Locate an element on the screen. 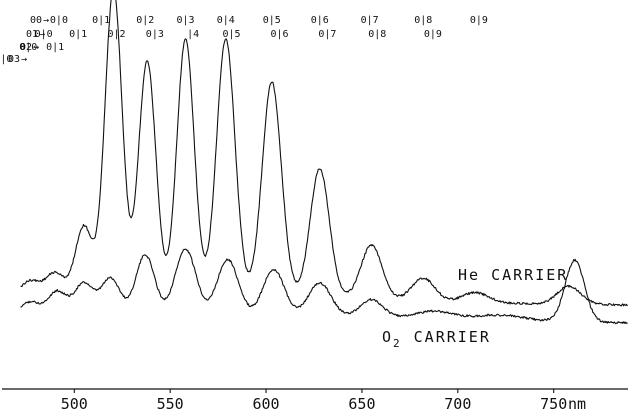 This screenshot has width=628, height=411. x-tick-label: 650 is located at coordinates (361, 403).